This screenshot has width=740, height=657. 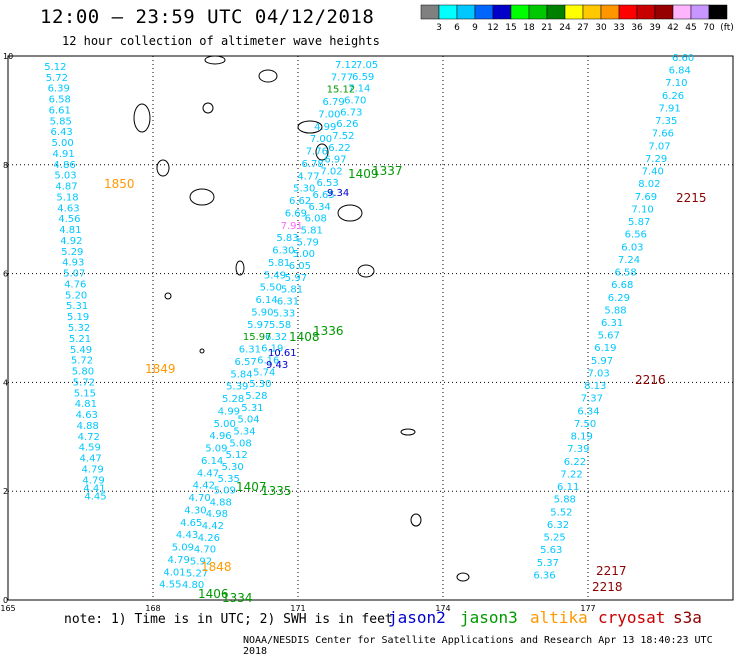 I want to click on swh-value-label: 4.47, so click(x=91, y=459).